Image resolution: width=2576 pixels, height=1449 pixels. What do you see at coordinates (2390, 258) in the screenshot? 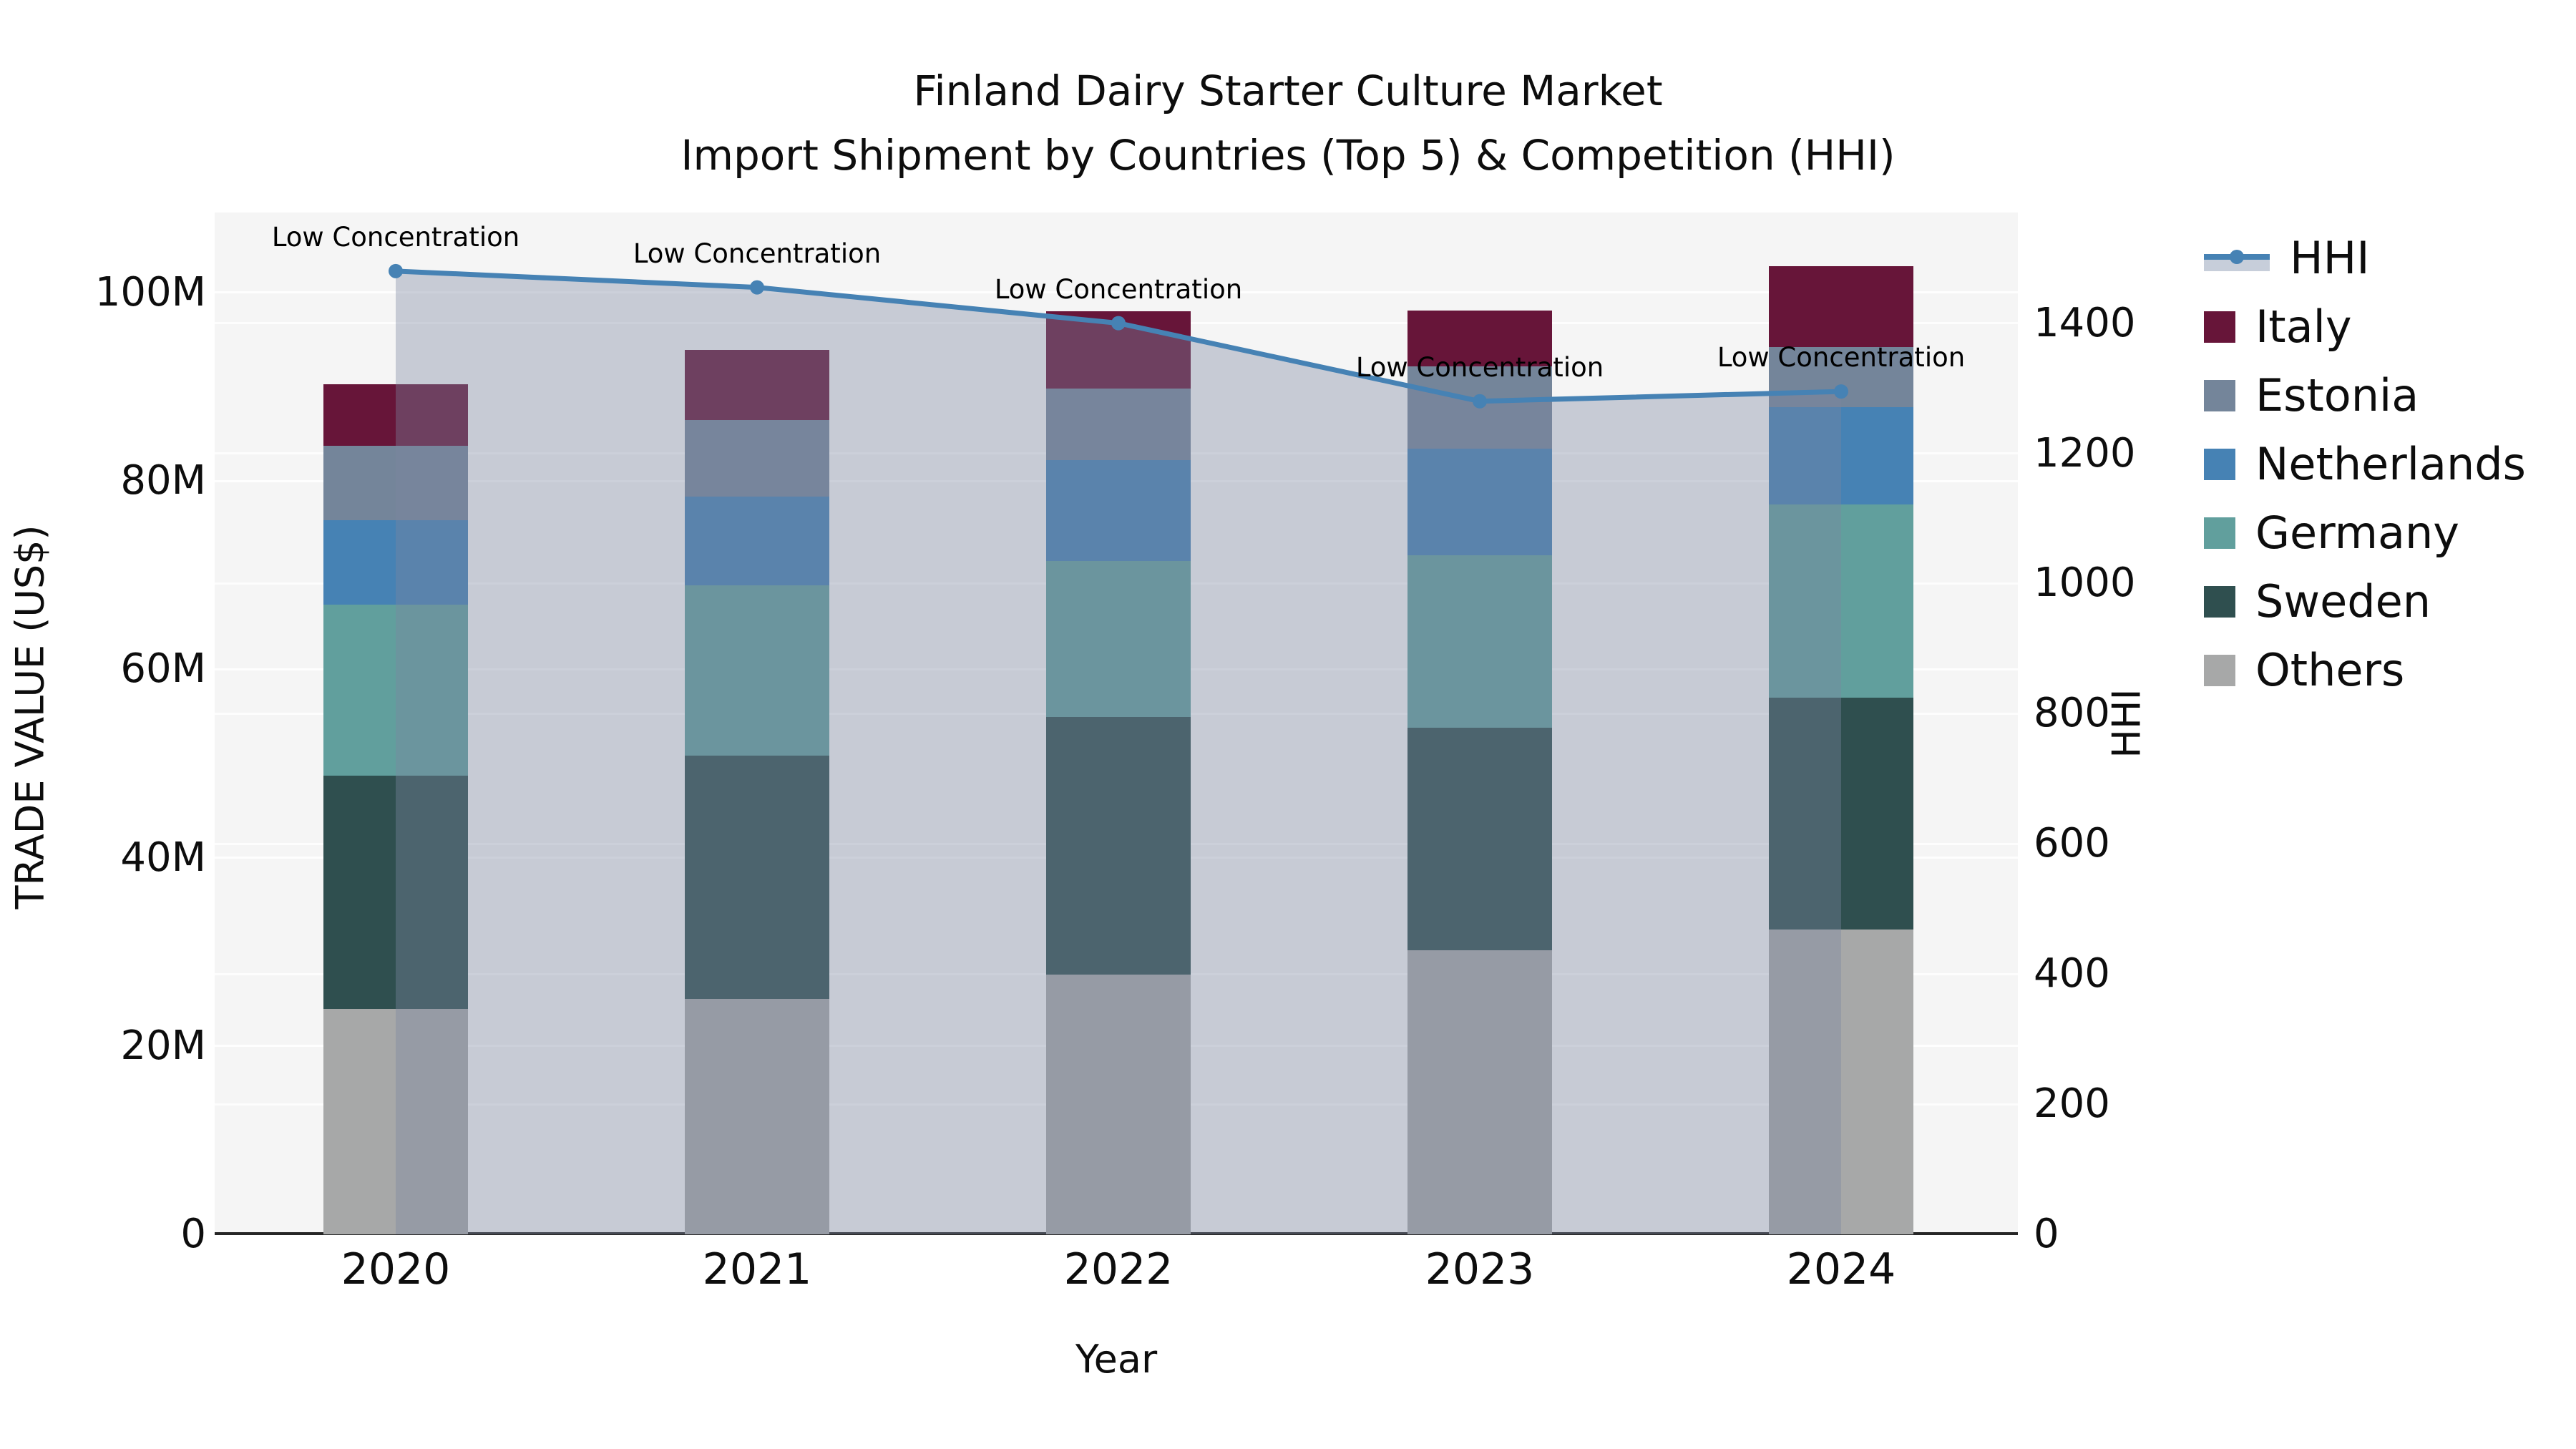
I see `legend-item-hhi: HHI` at bounding box center [2390, 258].